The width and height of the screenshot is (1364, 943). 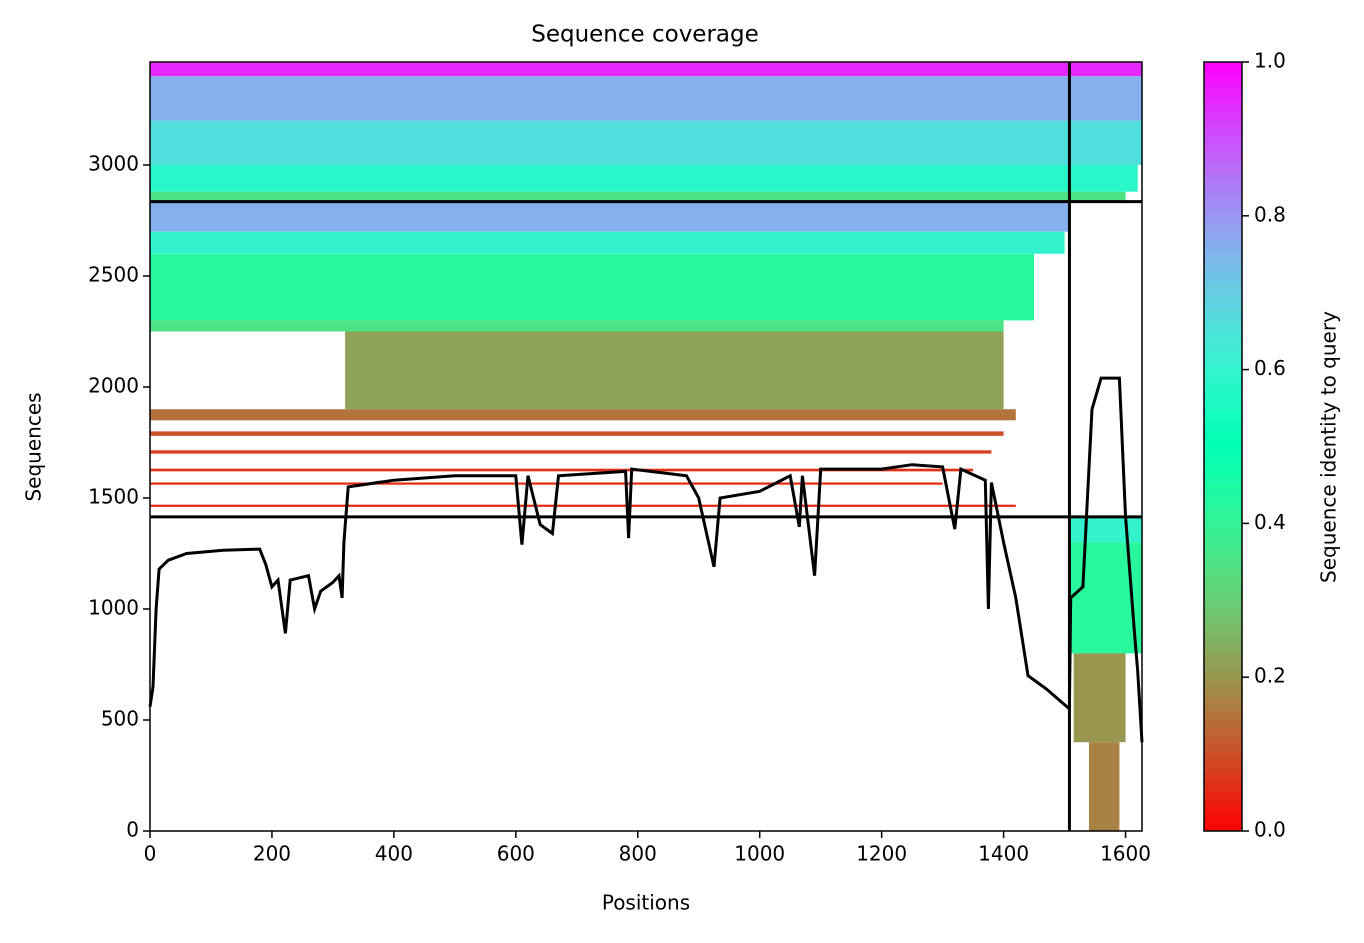 What do you see at coordinates (1003, 854) in the screenshot?
I see `x-tick-label: 1400` at bounding box center [1003, 854].